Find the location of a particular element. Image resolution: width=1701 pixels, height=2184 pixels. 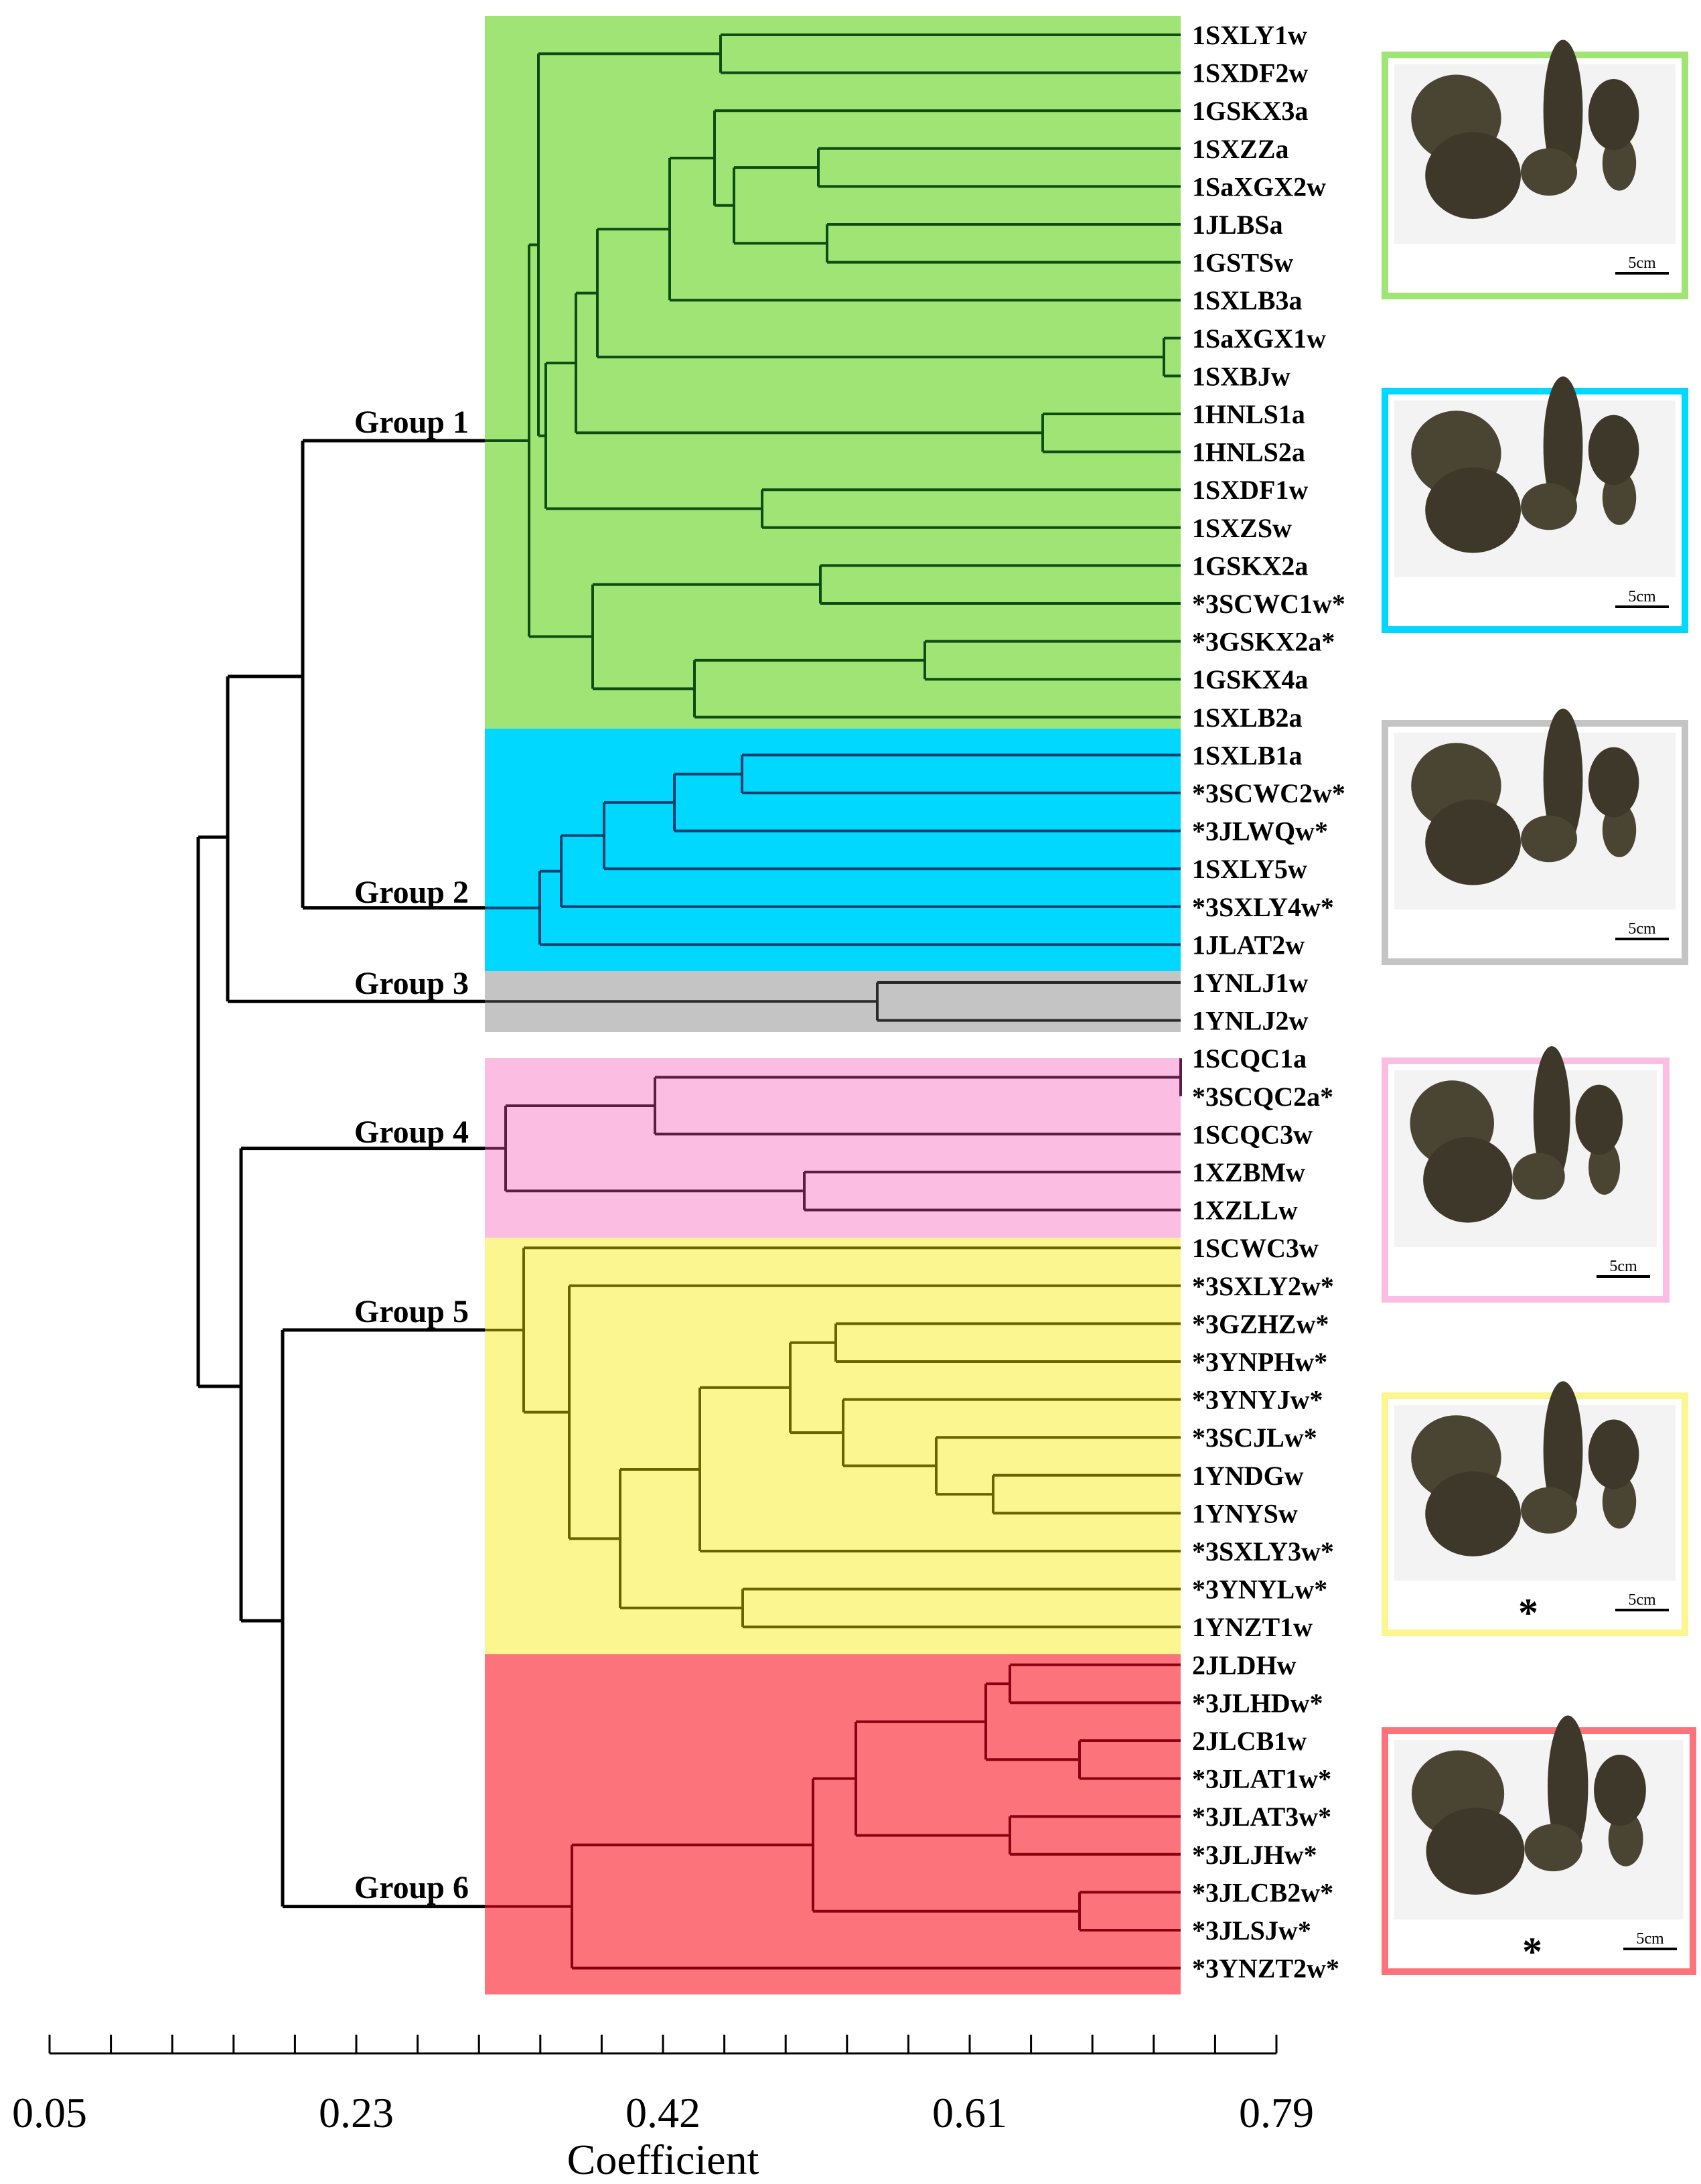

specimen-photo-2: 5cm is located at coordinates (1535, 504).